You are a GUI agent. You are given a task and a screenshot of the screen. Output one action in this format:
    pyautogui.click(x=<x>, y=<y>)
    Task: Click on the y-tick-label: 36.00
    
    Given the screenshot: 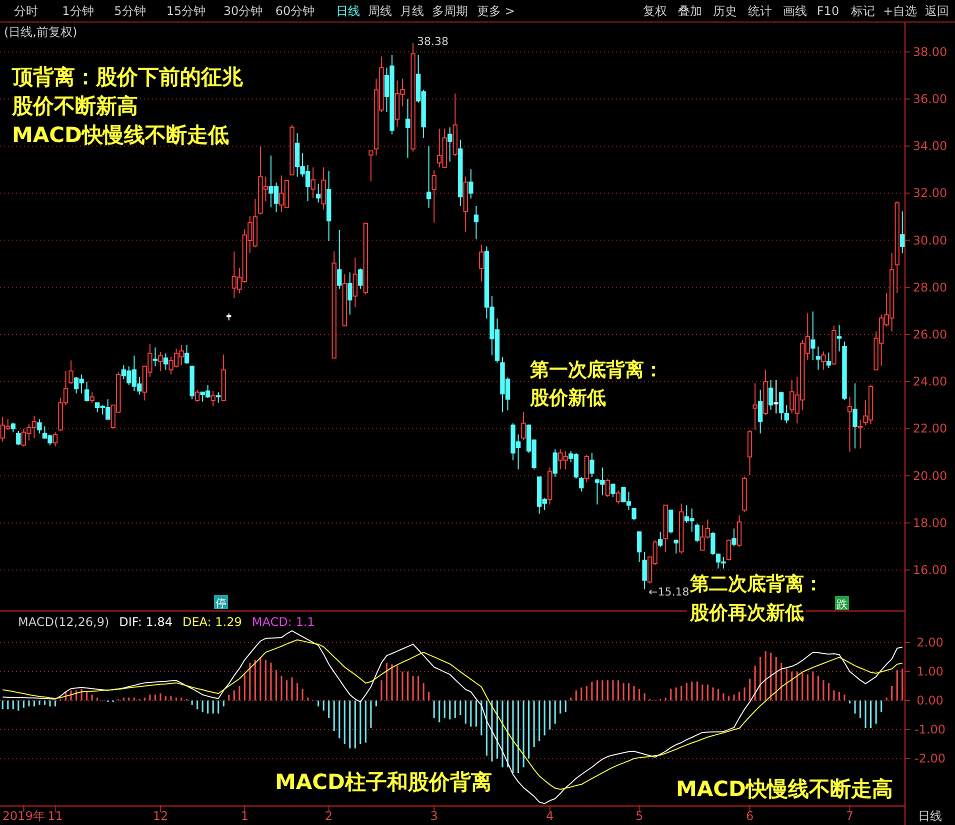 What is the action you would take?
    pyautogui.click(x=930, y=99)
    